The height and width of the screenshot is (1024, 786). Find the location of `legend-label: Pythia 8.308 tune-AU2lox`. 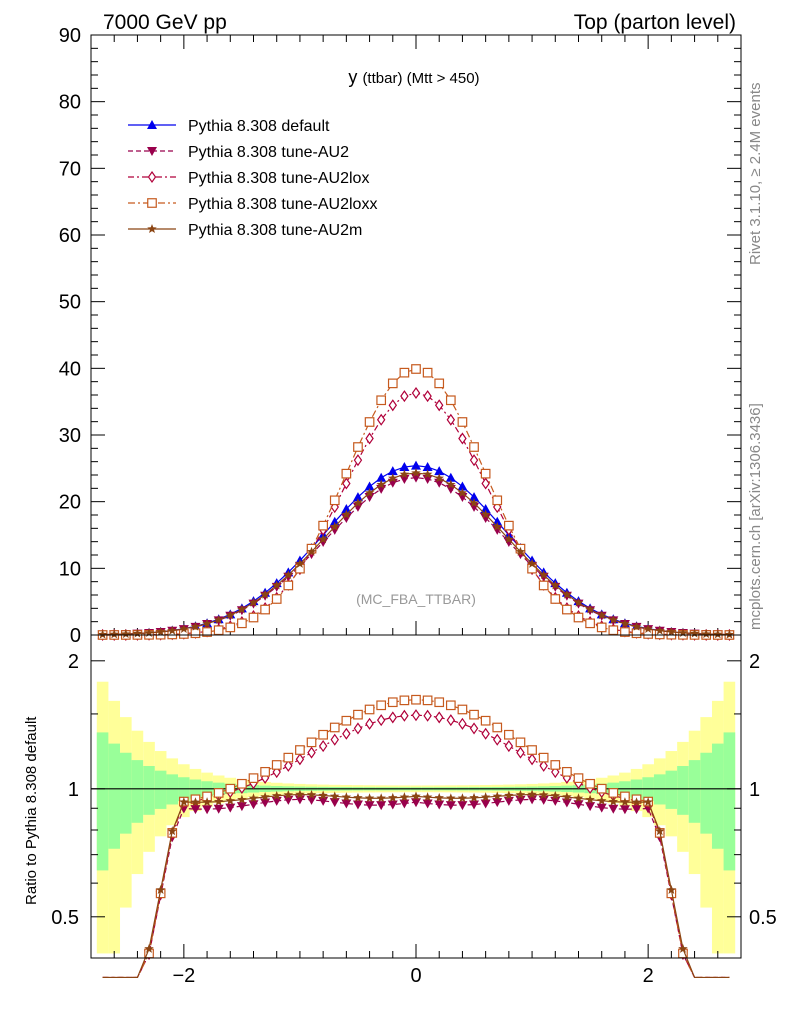

legend-label: Pythia 8.308 tune-AU2lox is located at coordinates (278, 178).